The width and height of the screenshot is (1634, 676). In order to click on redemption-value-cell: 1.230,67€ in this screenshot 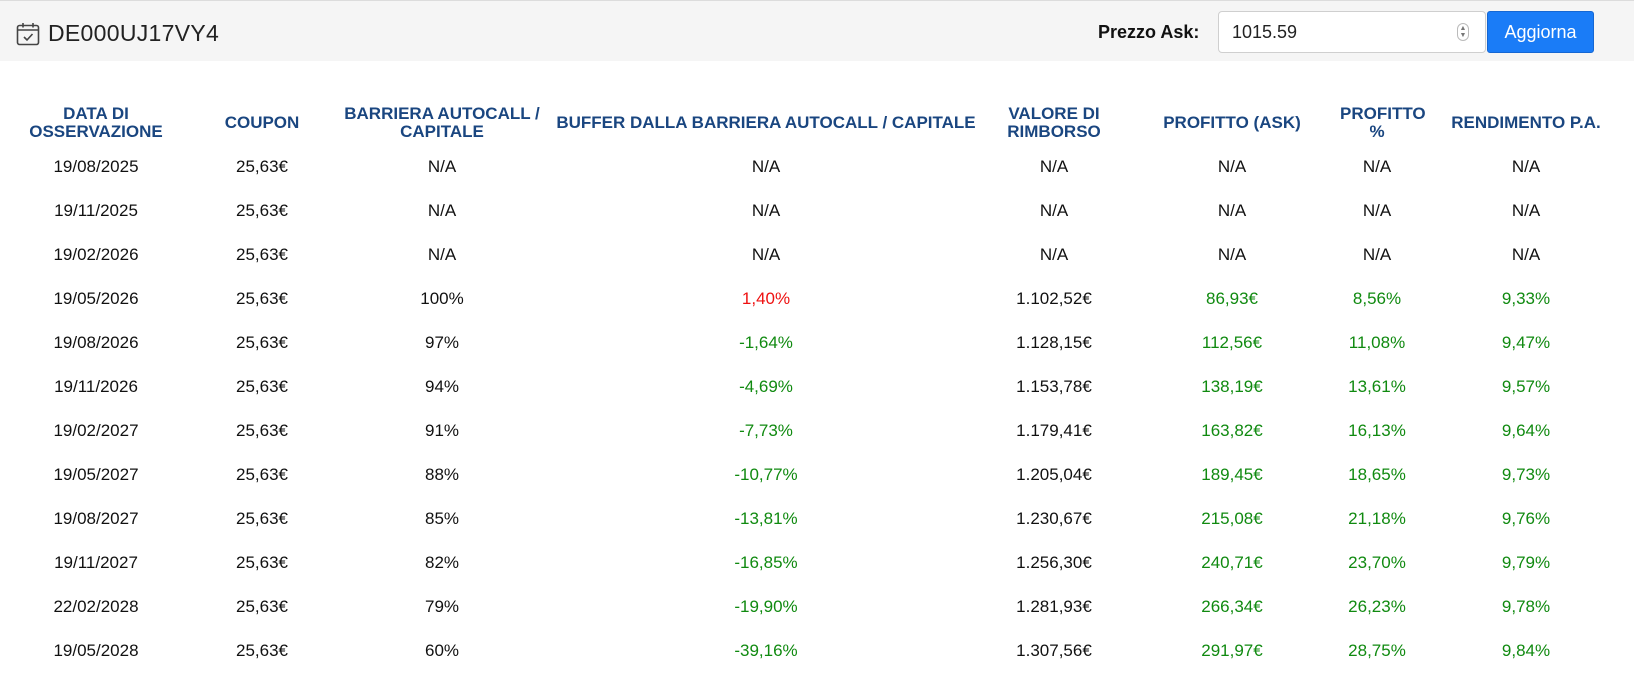, I will do `click(1054, 518)`.